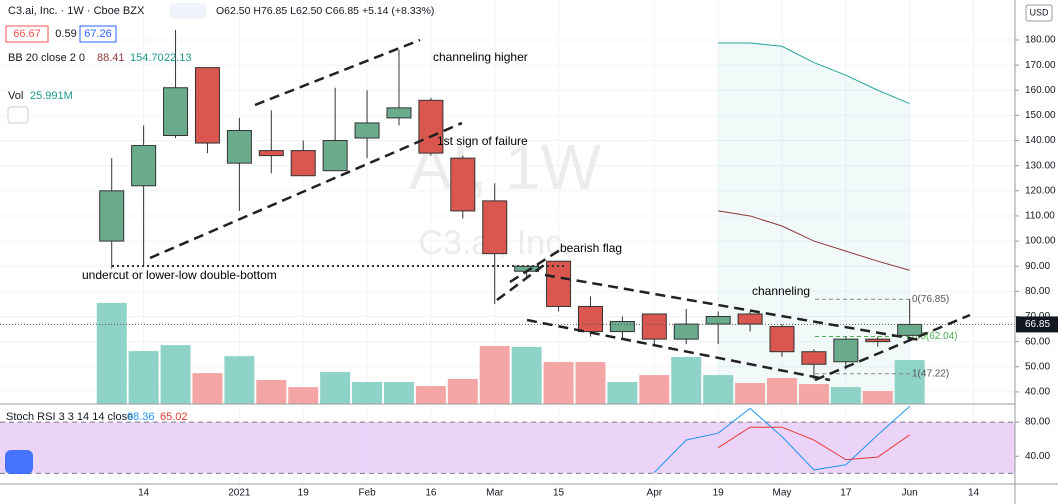 This screenshot has height=504, width=1058. I want to click on currency-box, so click(1039, 13).